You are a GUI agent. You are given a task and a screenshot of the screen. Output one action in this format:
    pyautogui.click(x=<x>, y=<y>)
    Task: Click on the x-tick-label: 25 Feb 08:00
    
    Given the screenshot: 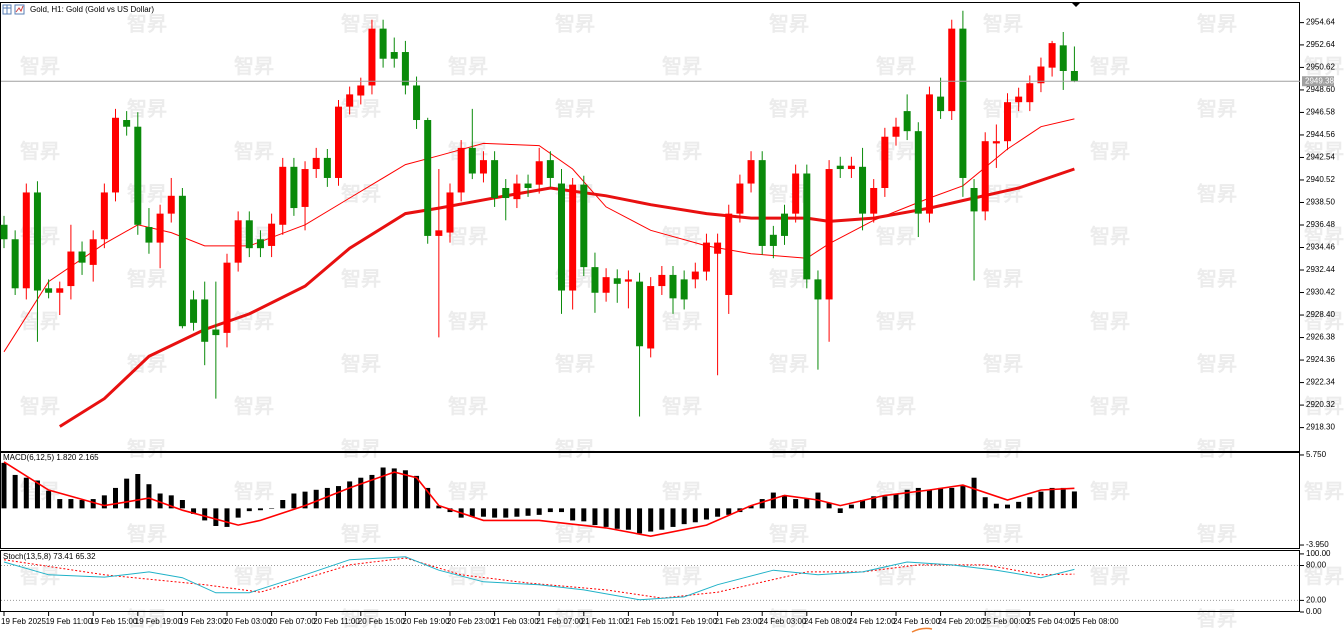 What is the action you would take?
    pyautogui.click(x=1095, y=621)
    